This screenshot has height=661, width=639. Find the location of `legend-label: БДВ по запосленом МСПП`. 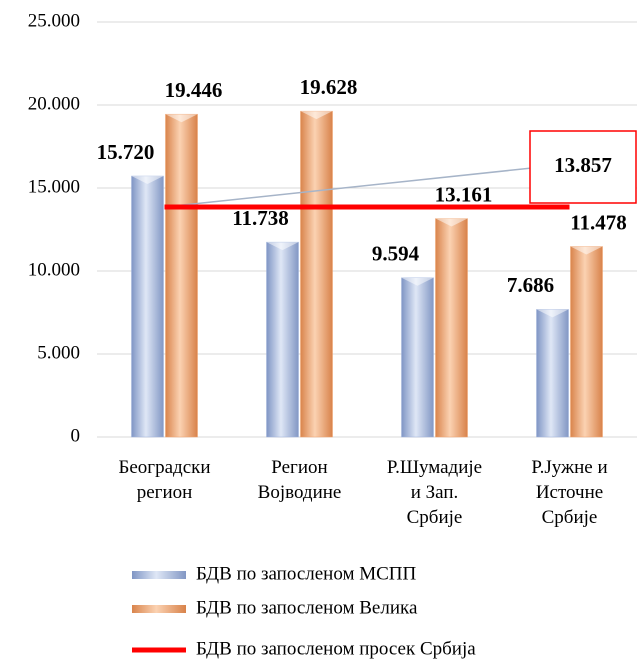

legend-label: БДВ по запосленом МСПП is located at coordinates (306, 573).